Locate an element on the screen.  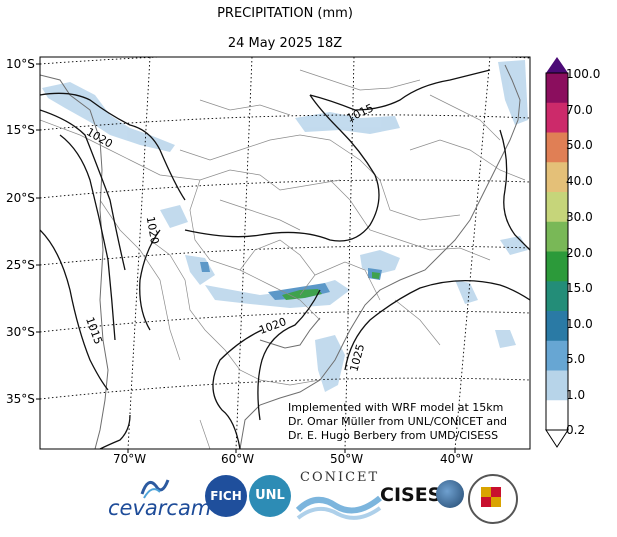
fich-logo: FICH is located at coordinates (226, 496).